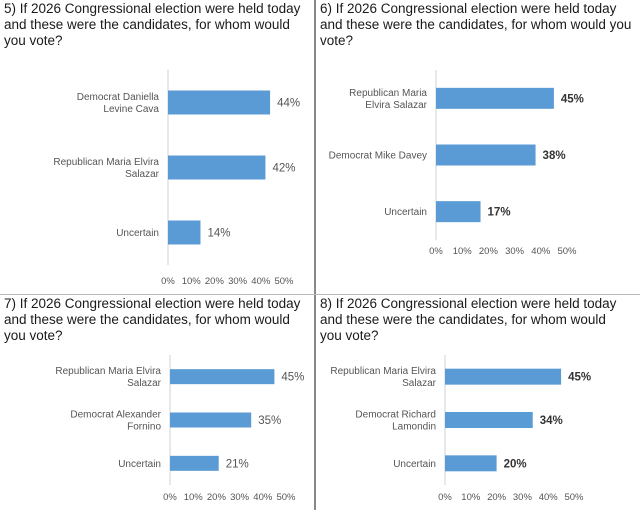  I want to click on data-label: 14%, so click(218, 234).